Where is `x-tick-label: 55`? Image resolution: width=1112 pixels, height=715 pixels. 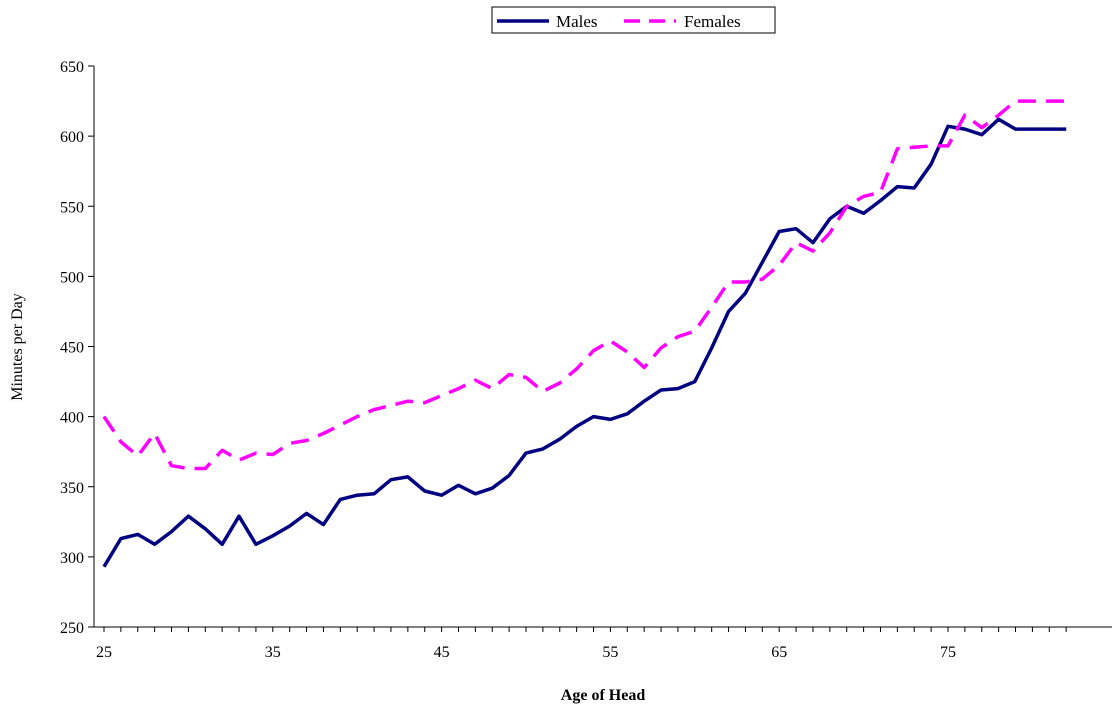 x-tick-label: 55 is located at coordinates (610, 652).